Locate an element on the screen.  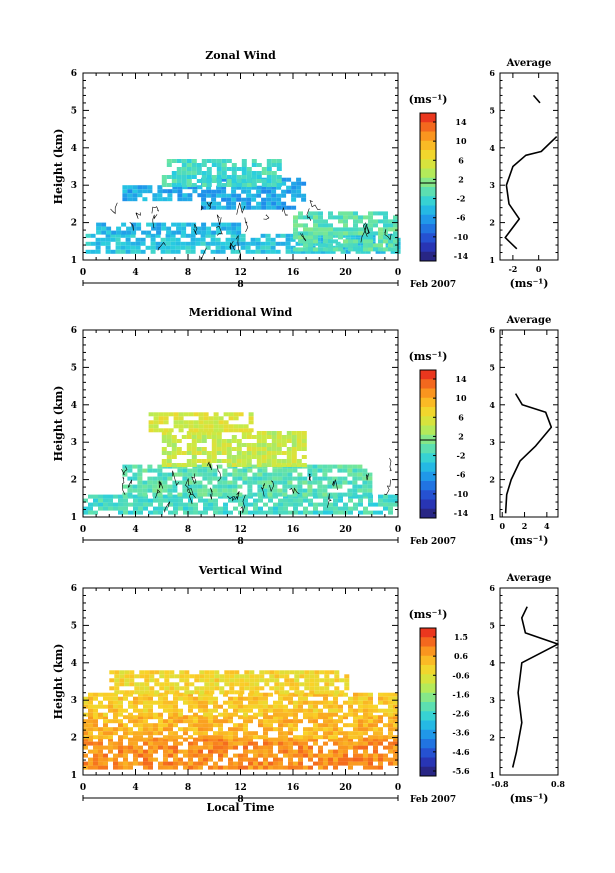
colorbar-unit: (ms⁻¹) is located at coordinates (428, 99).